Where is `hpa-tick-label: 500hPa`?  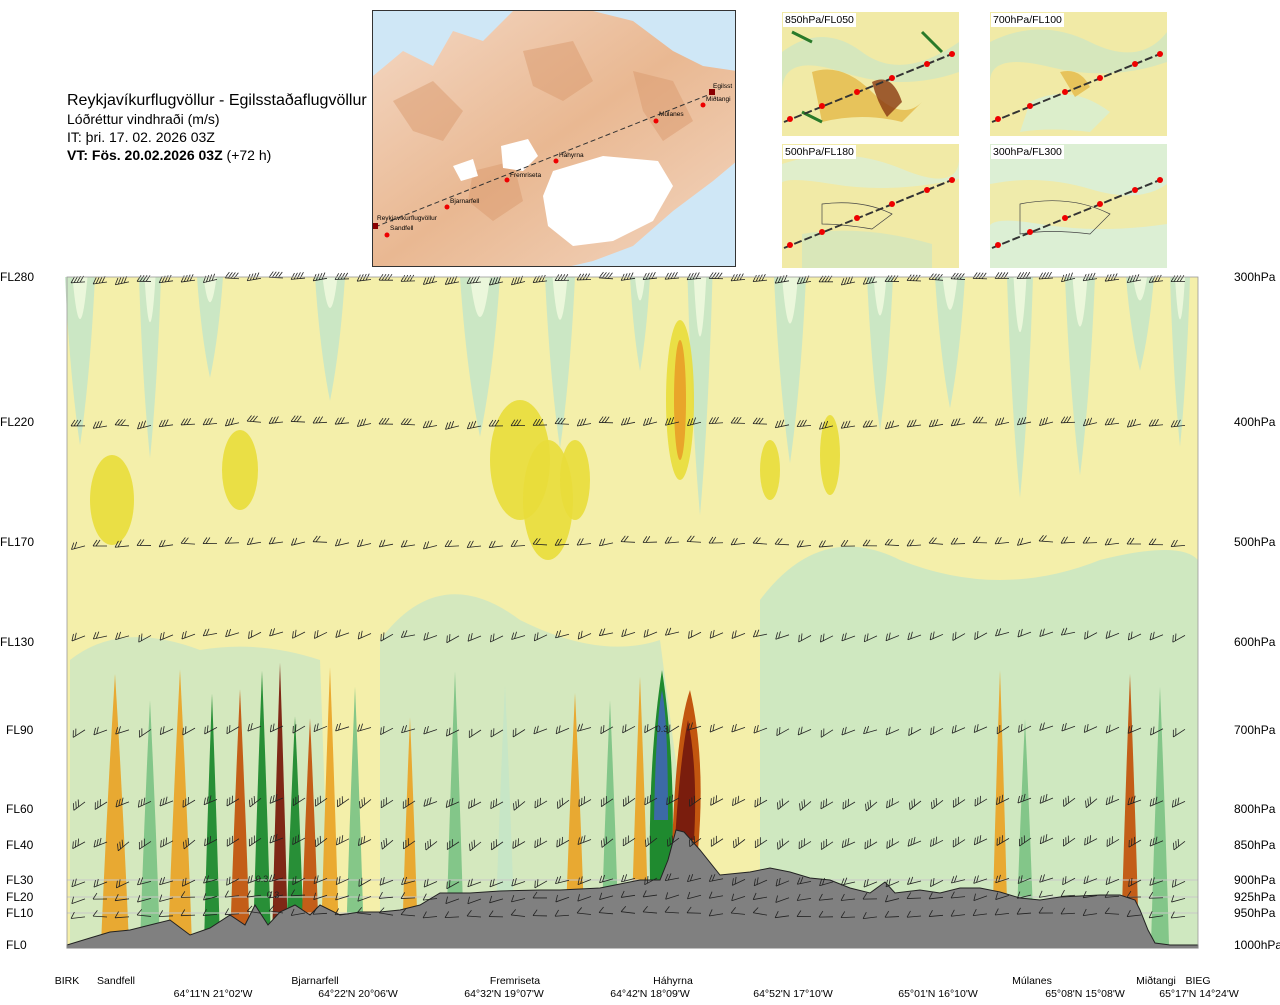
hpa-tick-label: 500hPa is located at coordinates (1255, 542).